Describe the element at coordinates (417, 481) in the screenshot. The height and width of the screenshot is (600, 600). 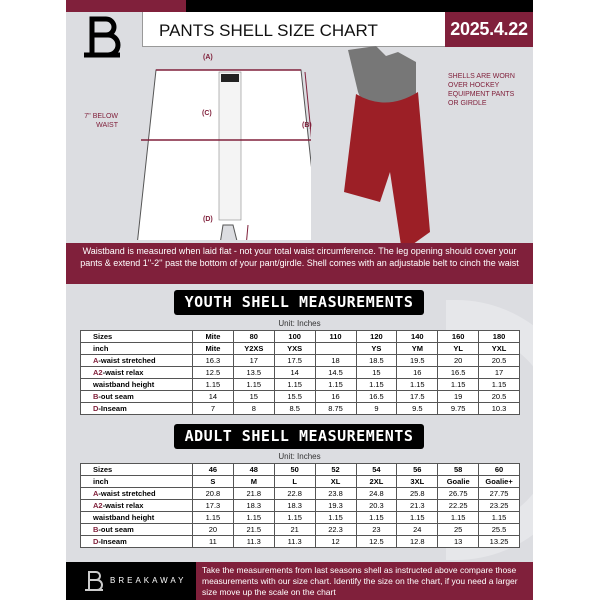
I see `table-cell: 3XL` at that location.